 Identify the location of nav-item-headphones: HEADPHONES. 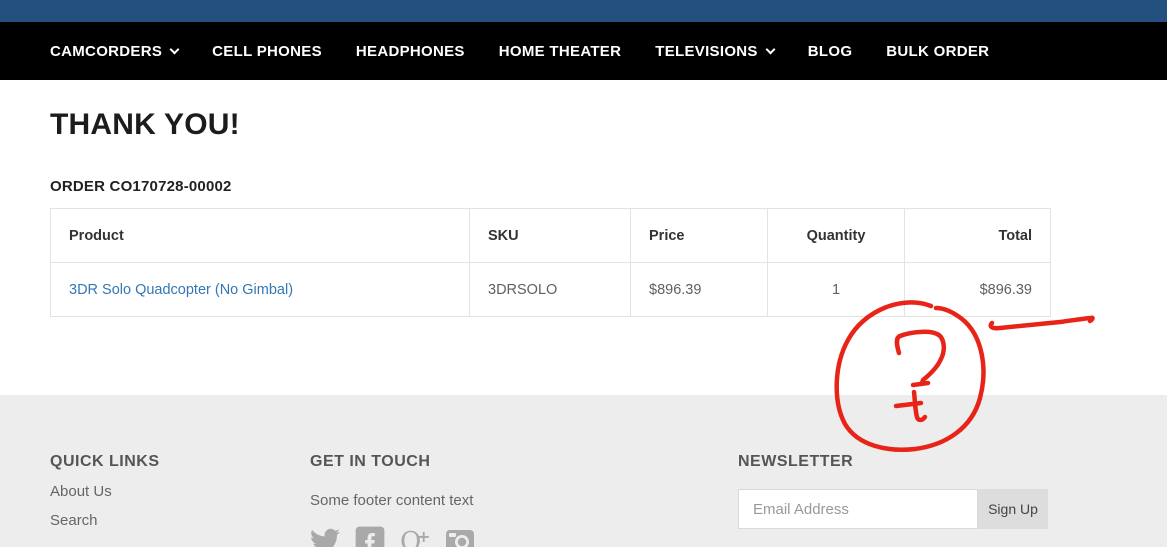
(410, 51).